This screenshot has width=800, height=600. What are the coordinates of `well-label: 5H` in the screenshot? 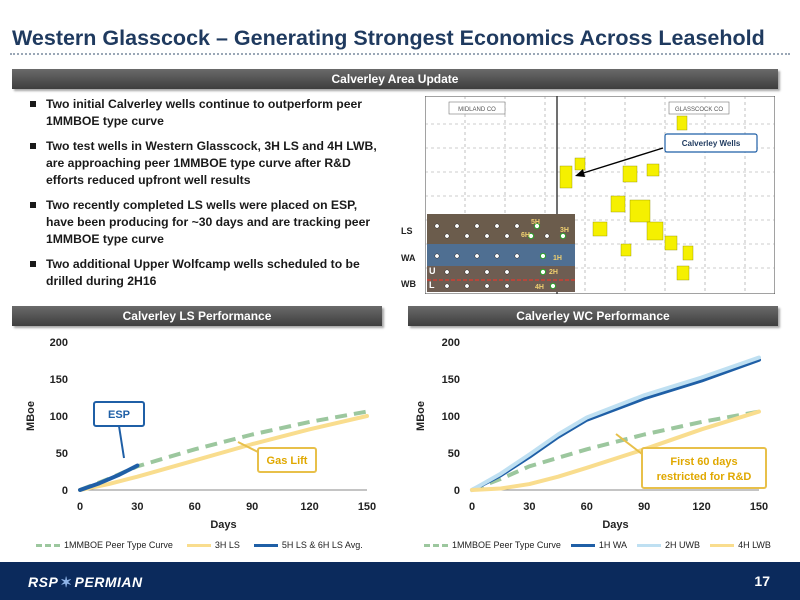 It's located at (535, 222).